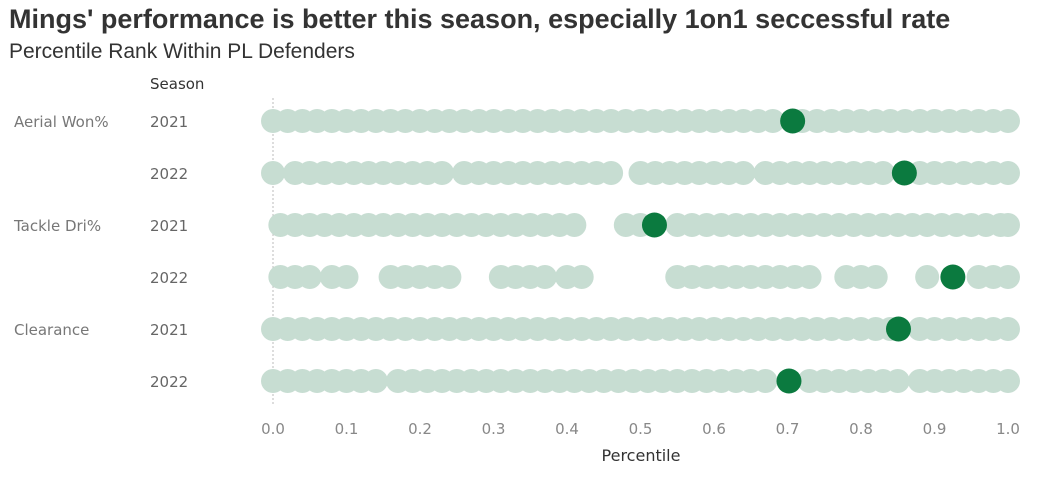  I want to click on x-tick-label: 0.9, so click(935, 429).